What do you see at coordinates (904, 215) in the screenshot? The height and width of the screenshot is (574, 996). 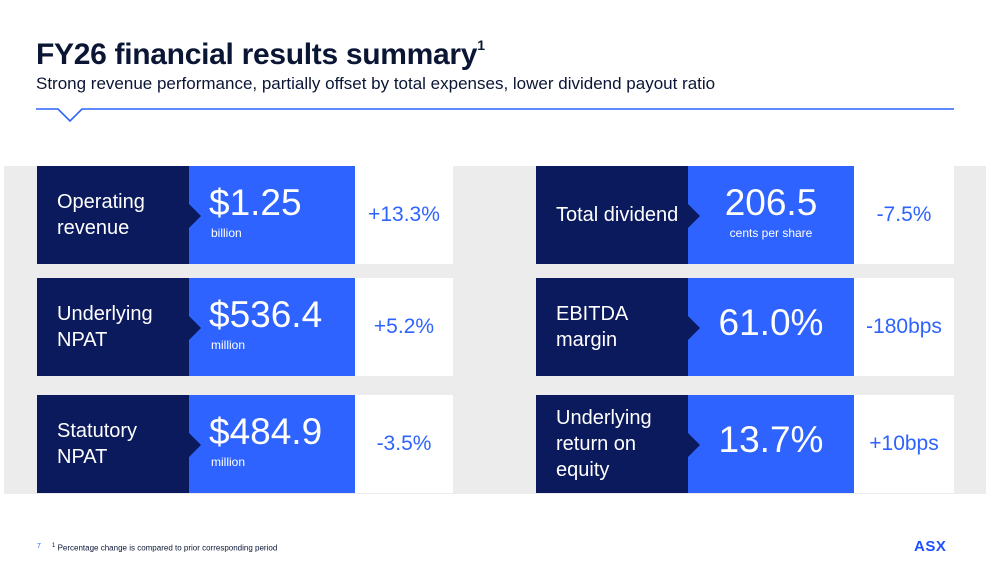 I see `metric-change: -7.5%` at bounding box center [904, 215].